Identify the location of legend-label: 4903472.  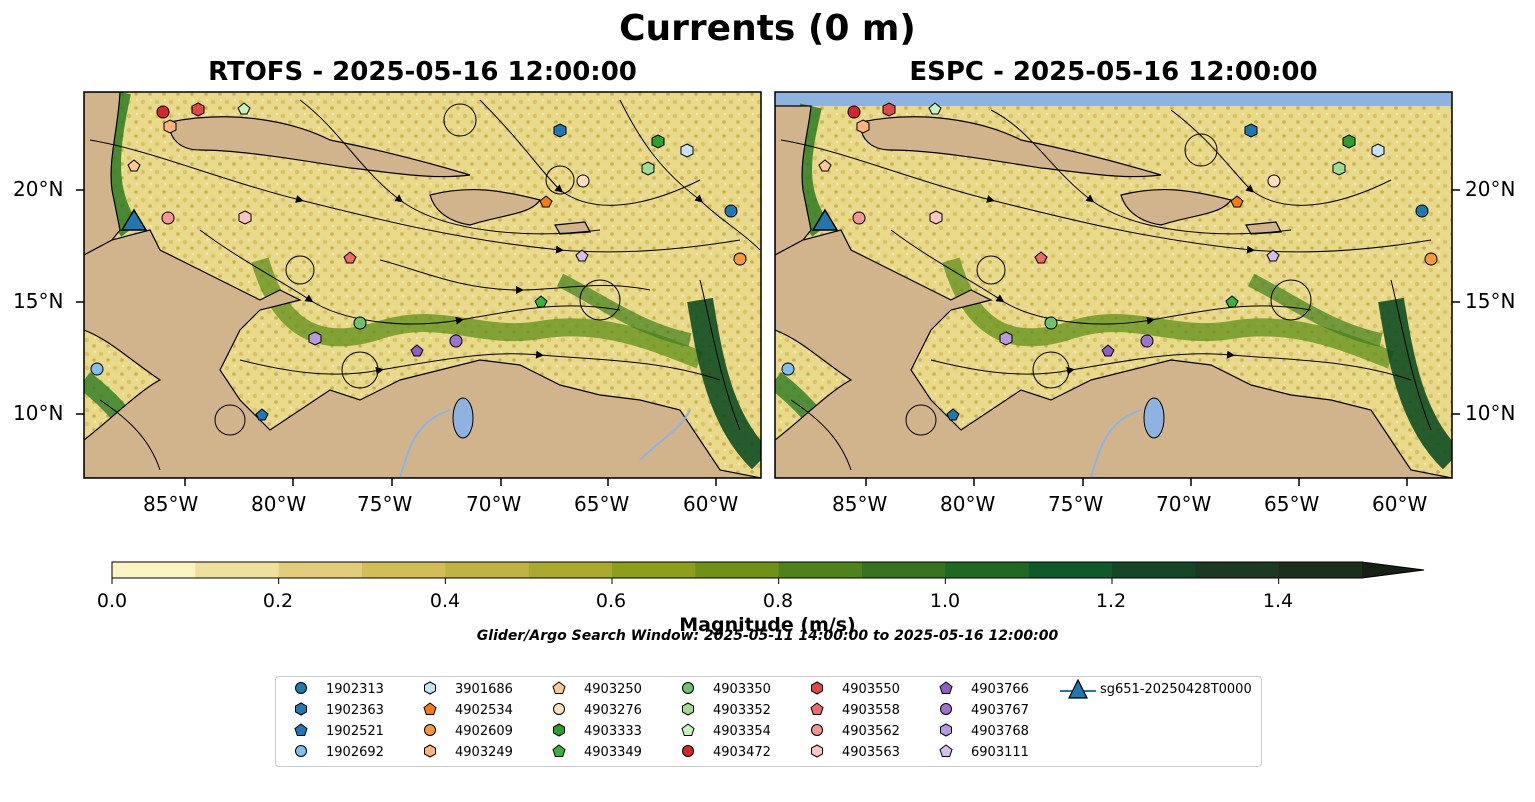
(742, 752).